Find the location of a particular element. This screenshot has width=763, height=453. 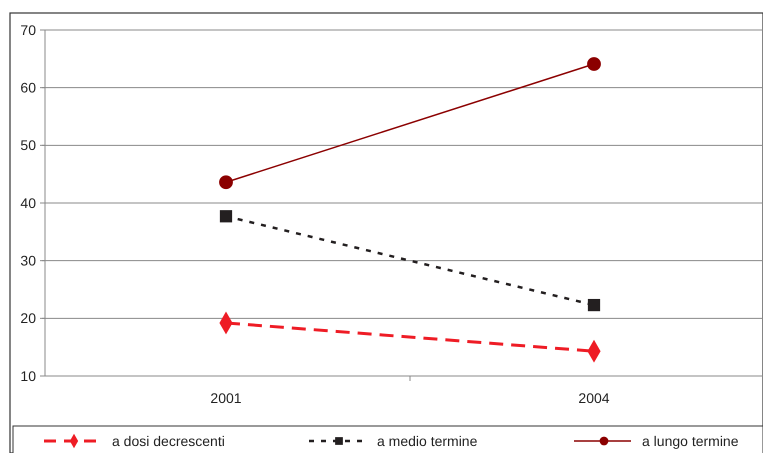

y-tick-label: 40 is located at coordinates (28, 202).